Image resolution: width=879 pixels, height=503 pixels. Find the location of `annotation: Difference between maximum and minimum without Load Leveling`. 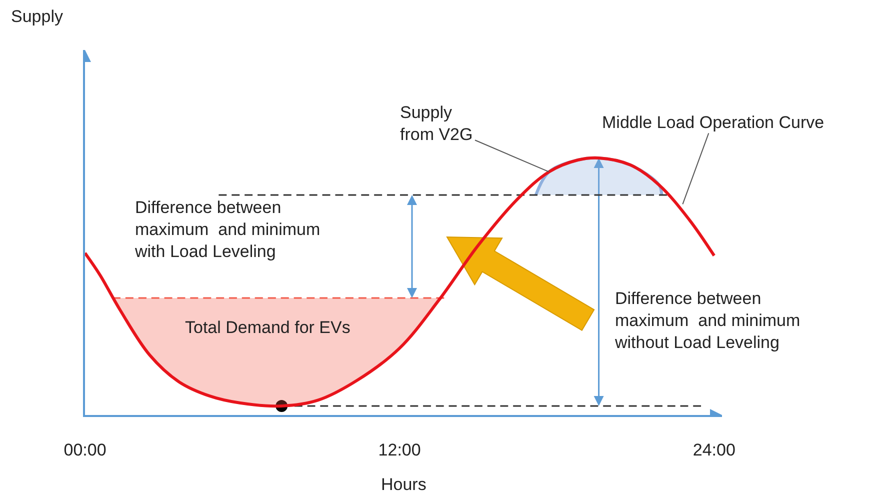

annotation: Difference between maximum and minimum without Load Leveling is located at coordinates (707, 320).